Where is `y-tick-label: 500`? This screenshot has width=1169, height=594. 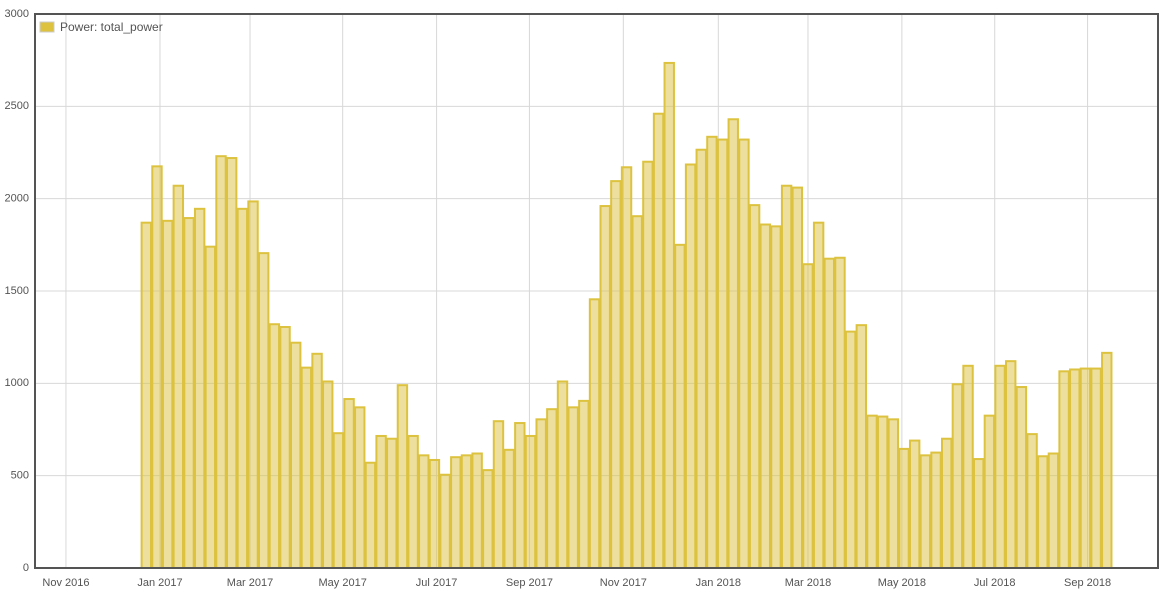
y-tick-label: 500 is located at coordinates (20, 476).